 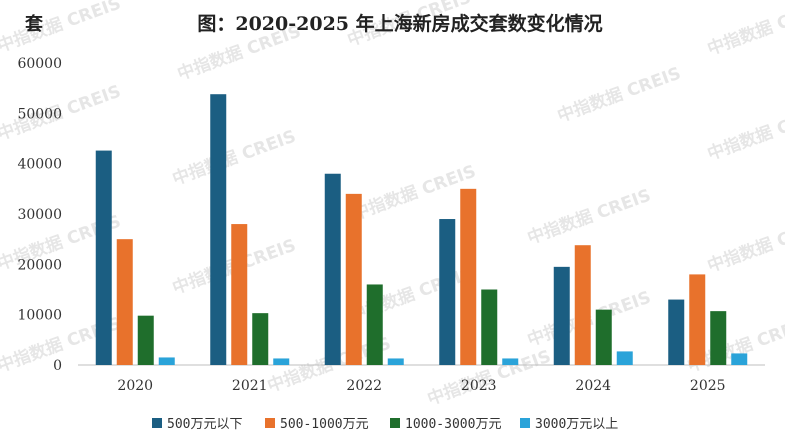 I want to click on legend-label: 3000万元以上, so click(x=576, y=424).